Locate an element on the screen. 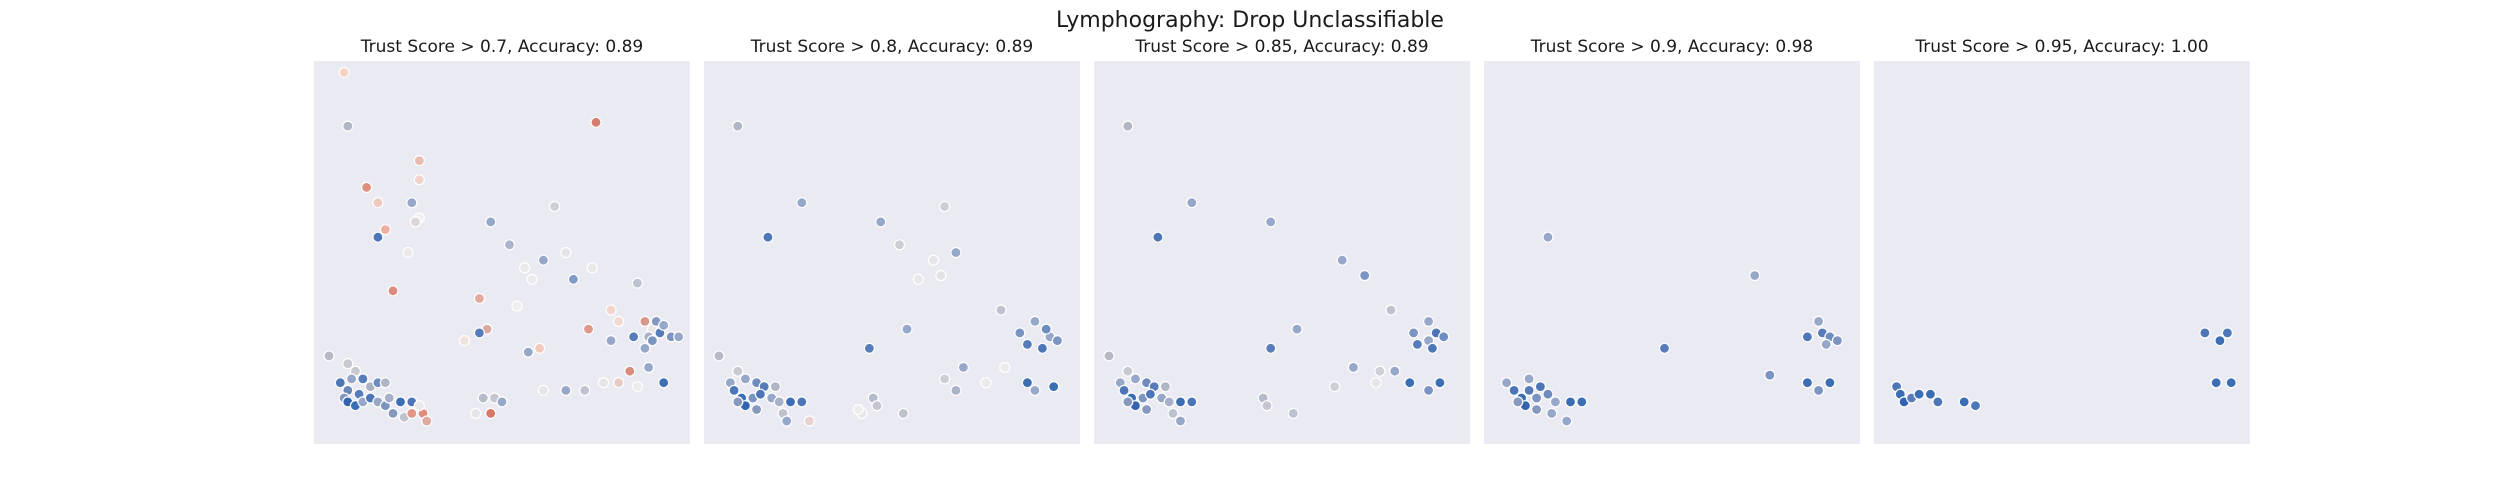 This screenshot has height=500, width=2500. panel-title: Trust Score > 0.95, Accuracy: 1.00 is located at coordinates (2061, 47).